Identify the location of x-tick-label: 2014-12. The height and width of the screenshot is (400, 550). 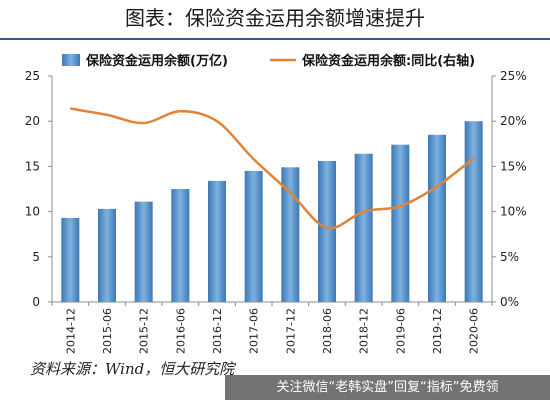
(70, 331).